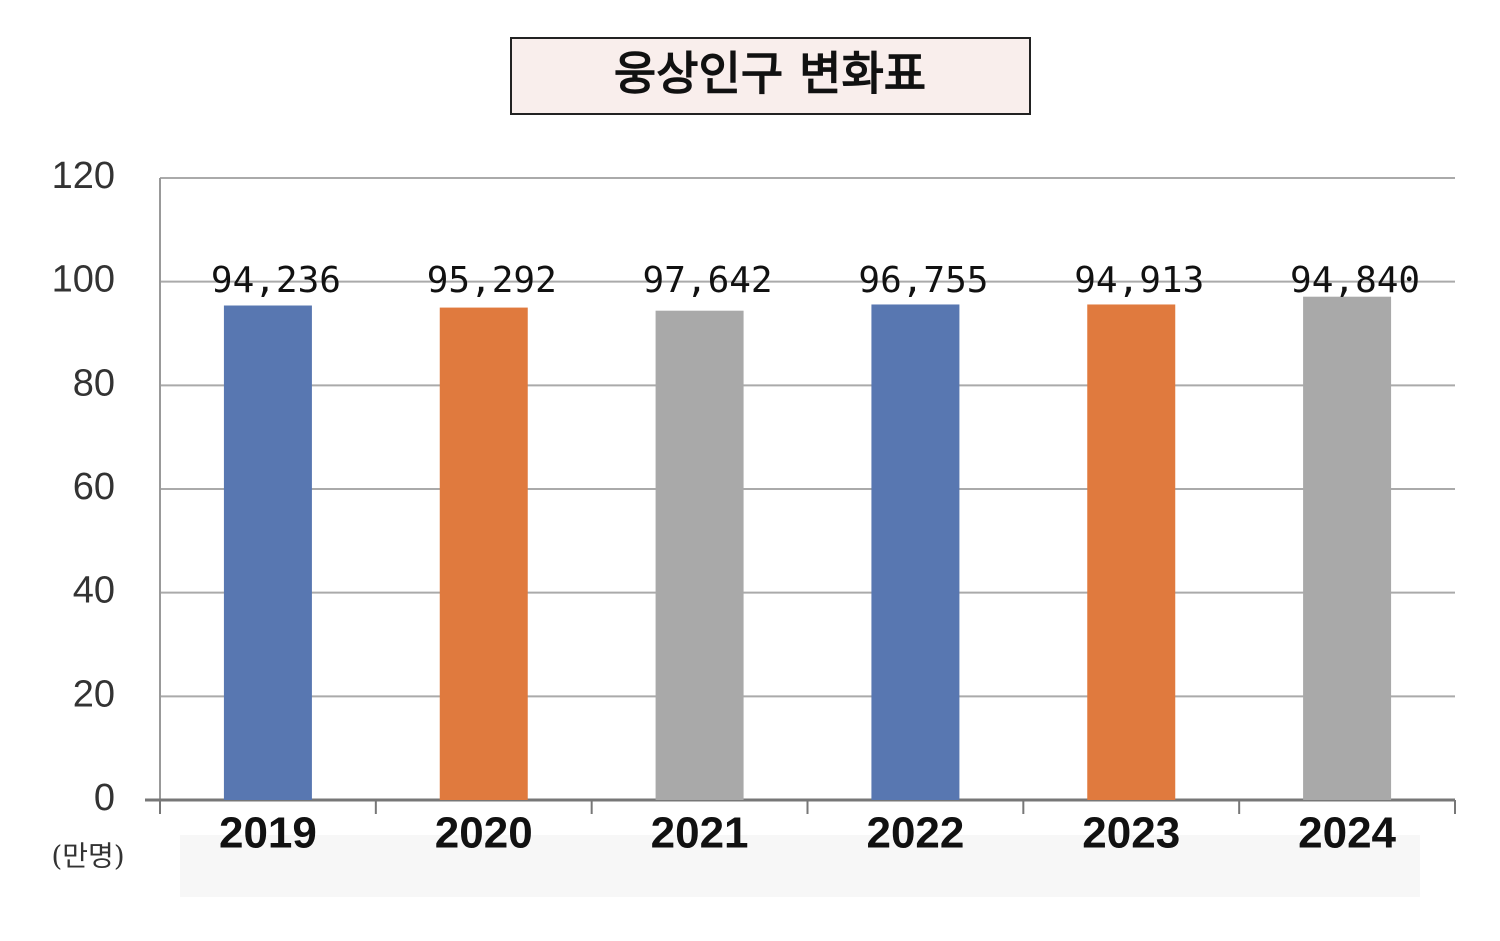  What do you see at coordinates (923, 280) in the screenshot?
I see `bar-annotation: 96,755` at bounding box center [923, 280].